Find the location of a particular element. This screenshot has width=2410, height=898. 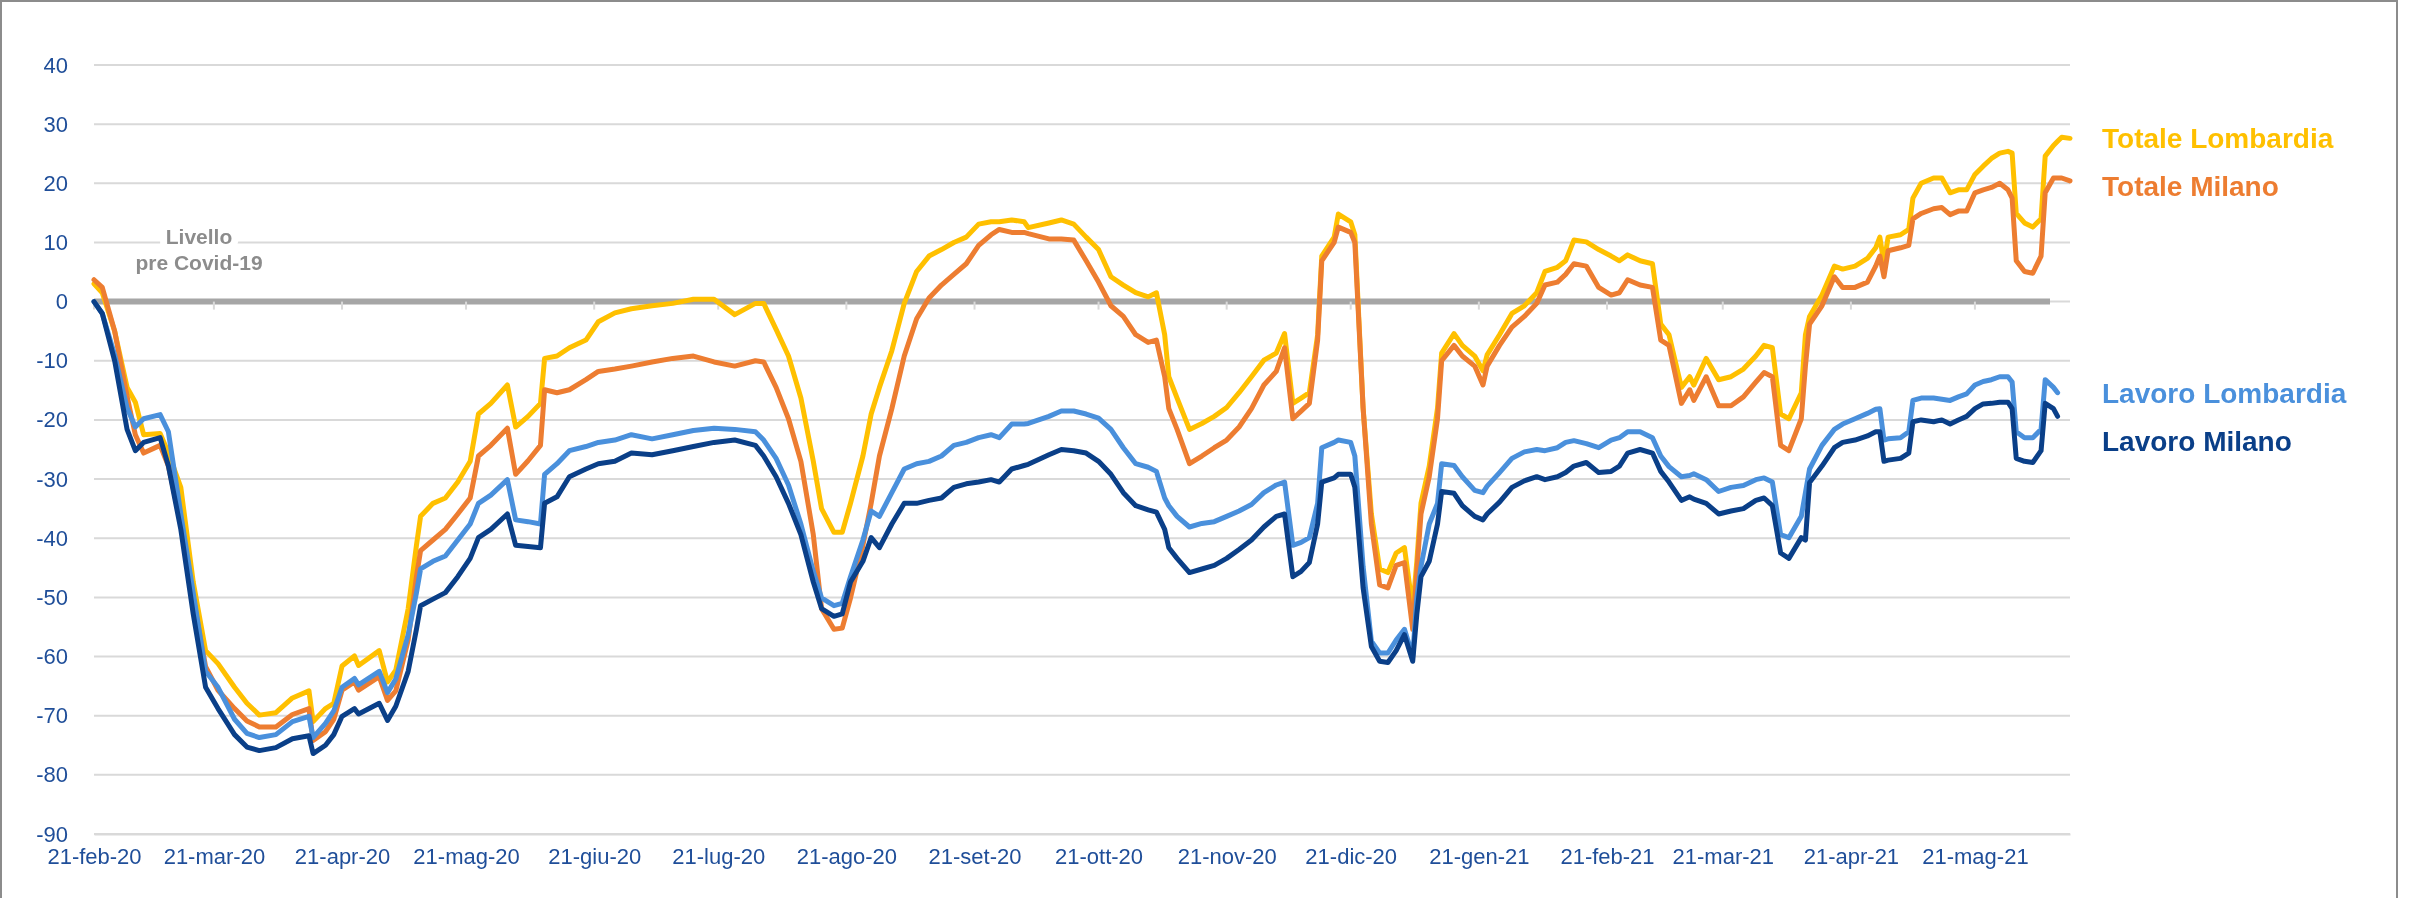

x-tick-label: 21-mar-20 is located at coordinates (214, 856).